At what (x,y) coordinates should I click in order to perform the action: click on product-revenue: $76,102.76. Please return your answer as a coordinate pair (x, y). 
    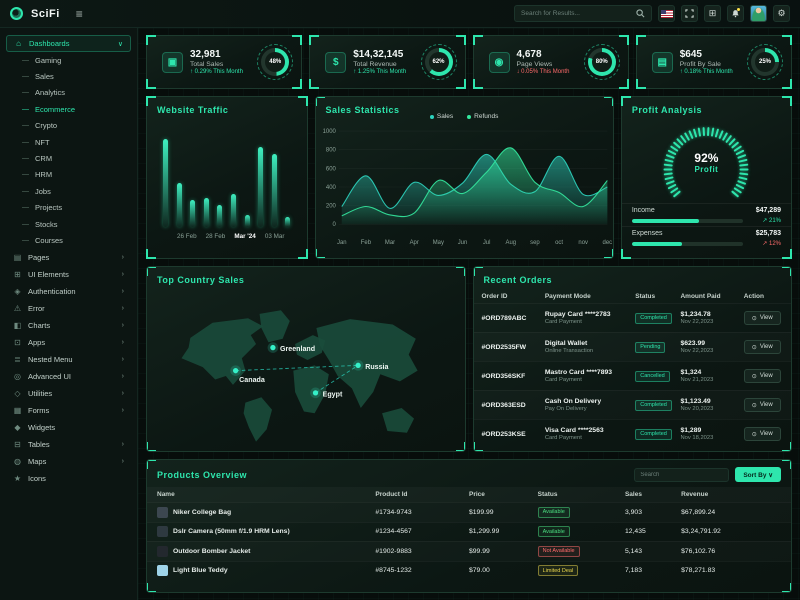
    Looking at the image, I should click on (698, 551).